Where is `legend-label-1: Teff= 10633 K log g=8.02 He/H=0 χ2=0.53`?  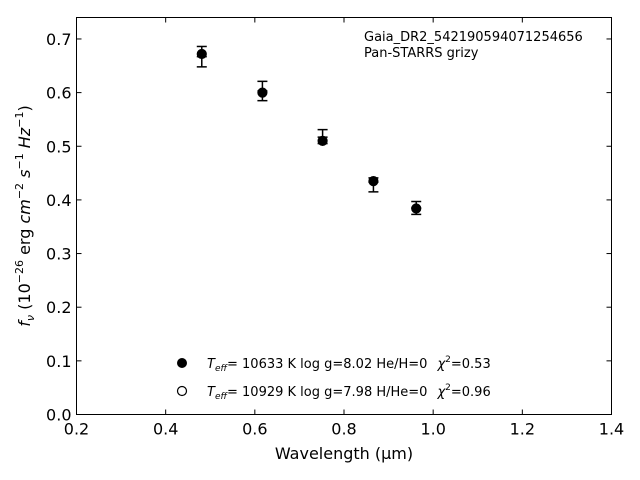
legend-label-1: Teff= 10633 K log g=8.02 He/H=0 χ2=0.53 is located at coordinates (349, 364).